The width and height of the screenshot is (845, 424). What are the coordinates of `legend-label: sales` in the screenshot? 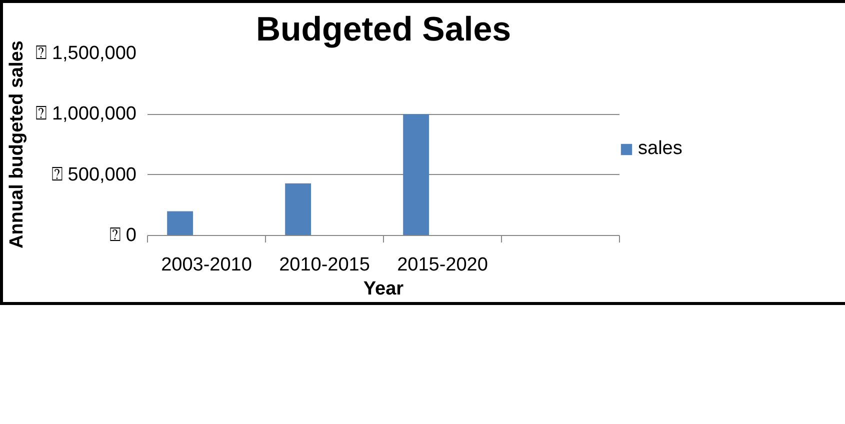 It's located at (660, 149).